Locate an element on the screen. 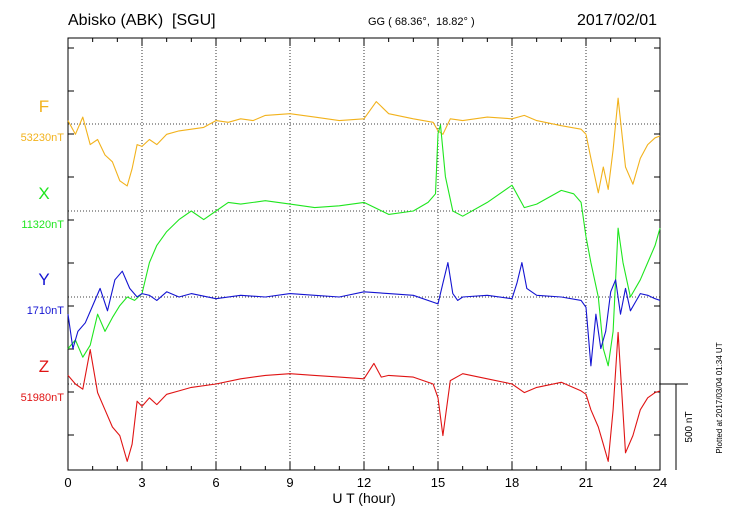 This screenshot has height=520, width=730. series-baseline-y: 1710nT is located at coordinates (46, 311).